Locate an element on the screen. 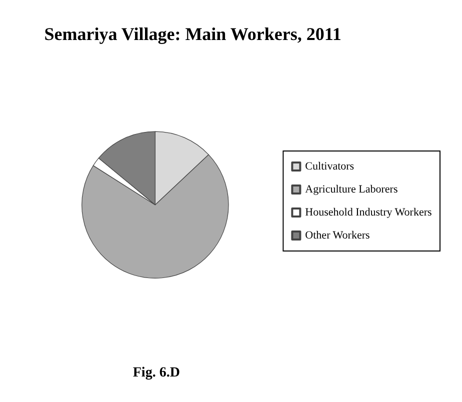 The height and width of the screenshot is (402, 462). caption: Fig. 6.D is located at coordinates (156, 373).